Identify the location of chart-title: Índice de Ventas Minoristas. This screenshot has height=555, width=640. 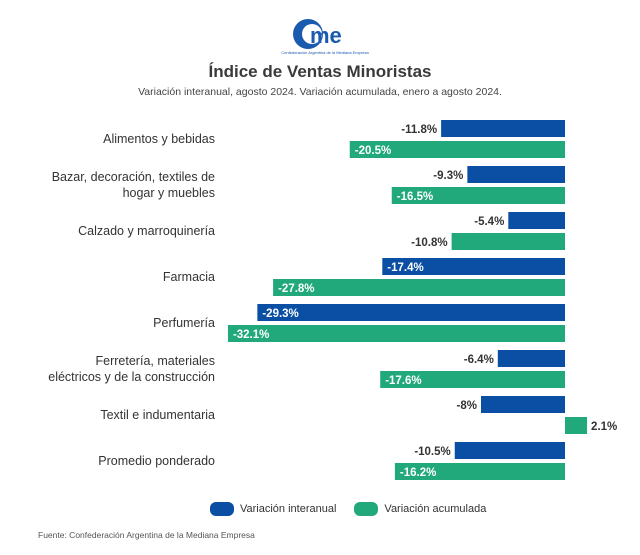
(320, 71).